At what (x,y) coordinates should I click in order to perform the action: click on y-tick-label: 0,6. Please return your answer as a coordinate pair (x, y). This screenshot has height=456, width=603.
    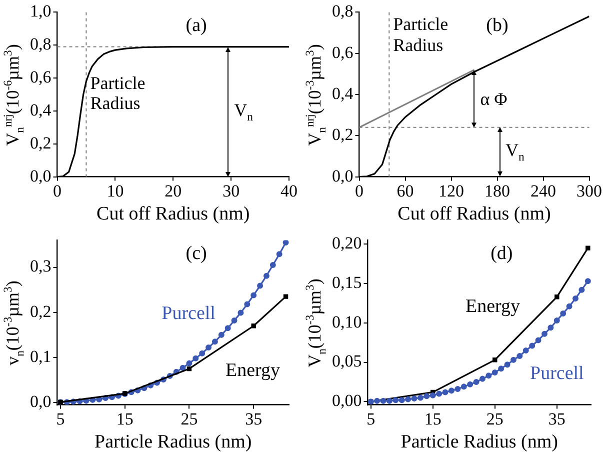
    Looking at the image, I should click on (343, 52).